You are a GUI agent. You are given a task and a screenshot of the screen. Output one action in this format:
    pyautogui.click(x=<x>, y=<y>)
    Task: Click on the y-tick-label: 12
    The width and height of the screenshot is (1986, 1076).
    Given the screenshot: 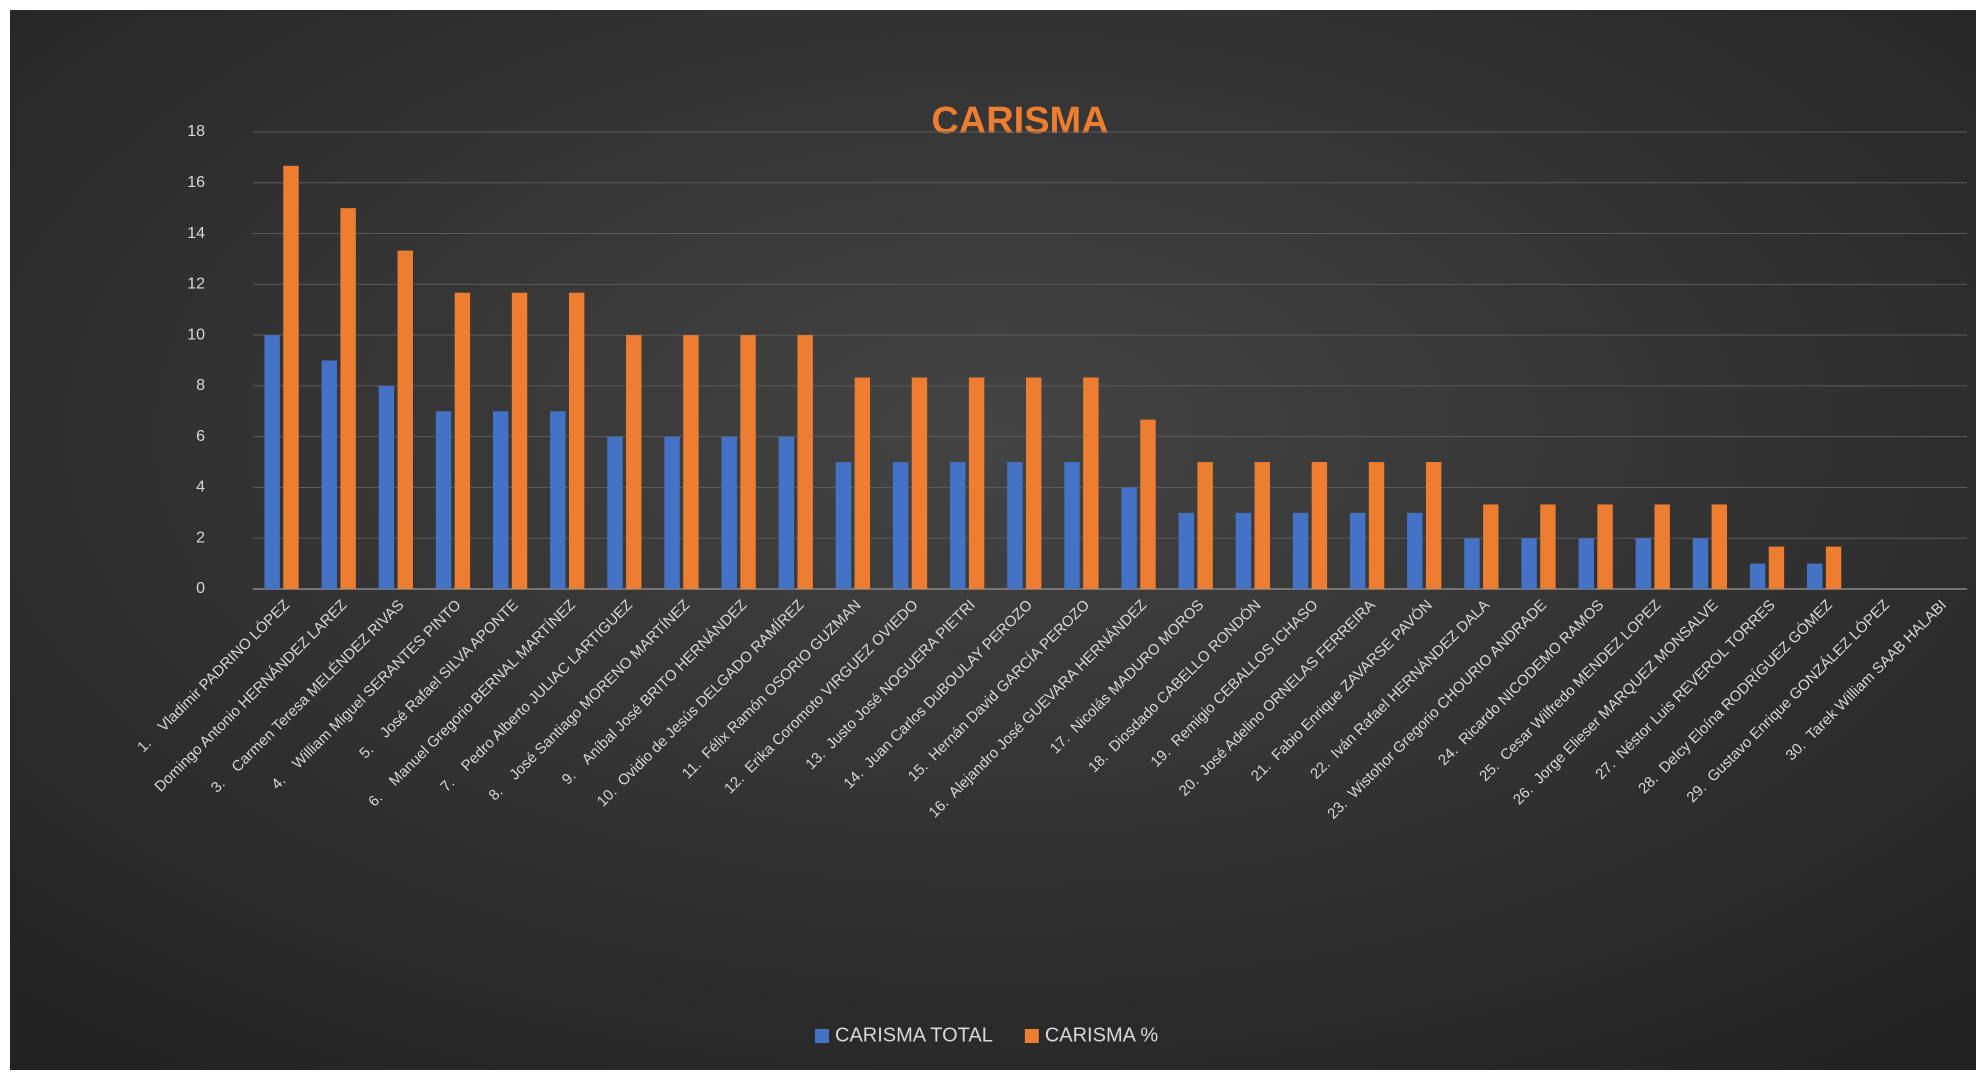 What is the action you would take?
    pyautogui.click(x=196, y=284)
    